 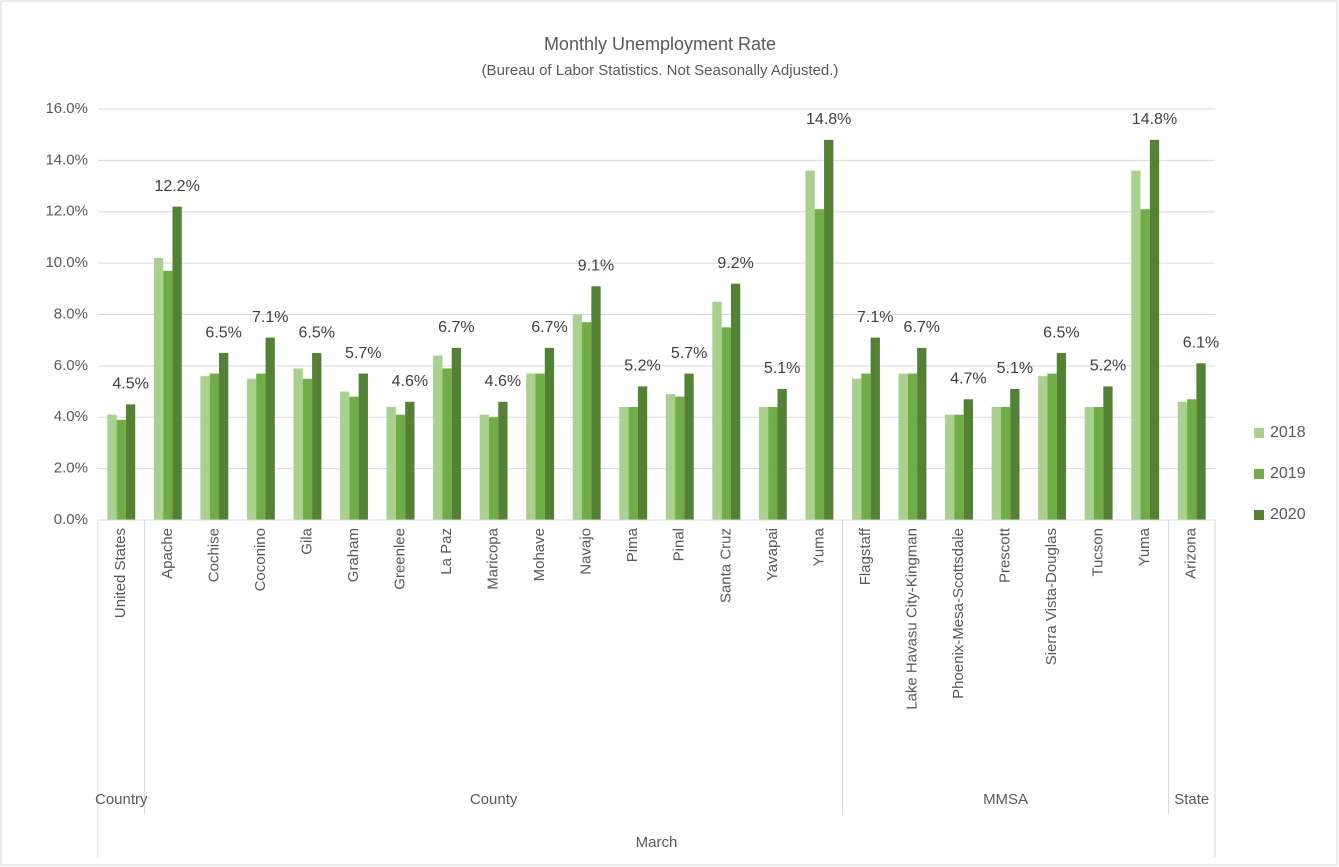 I want to click on x-tick-label: Cochise, so click(x=213, y=555).